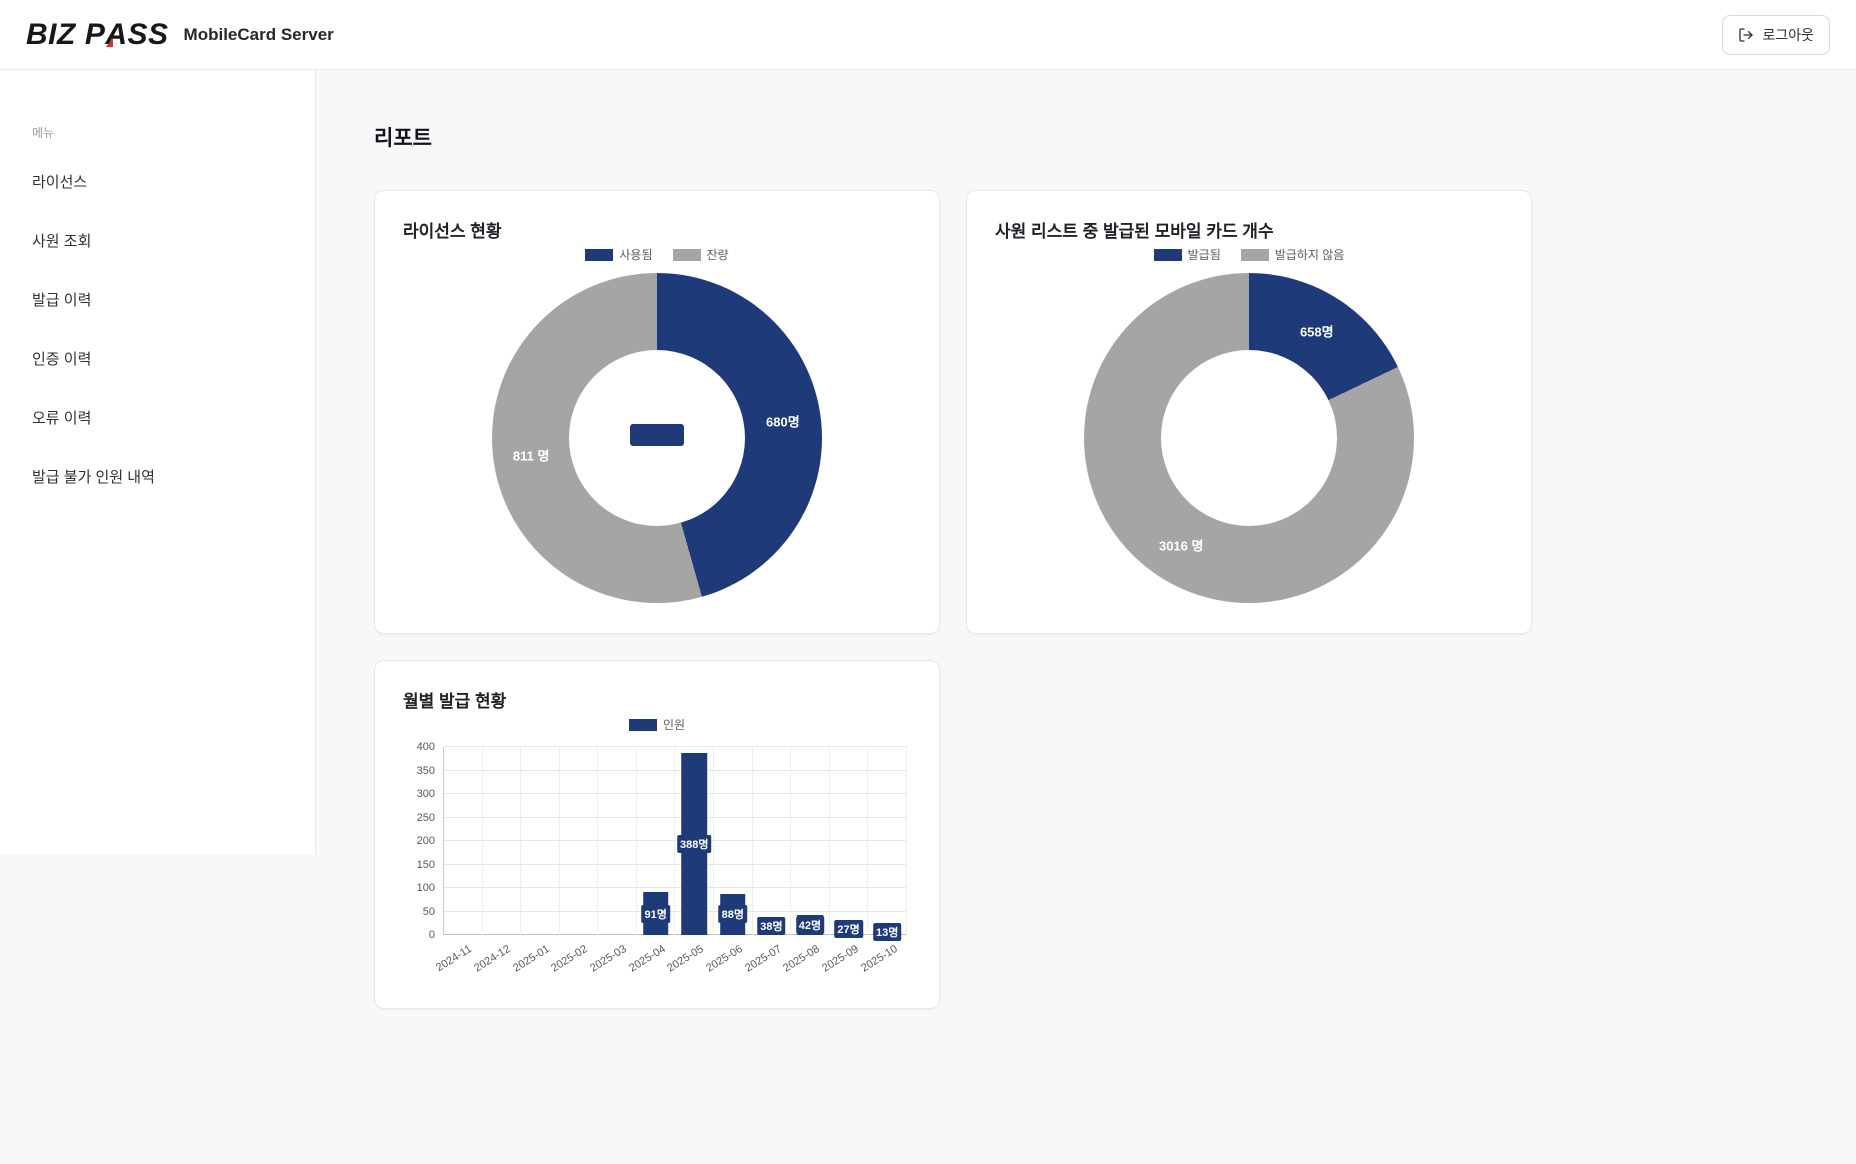 Image resolution: width=1856 pixels, height=1164 pixels. I want to click on bar-slot: 88명, so click(733, 841).